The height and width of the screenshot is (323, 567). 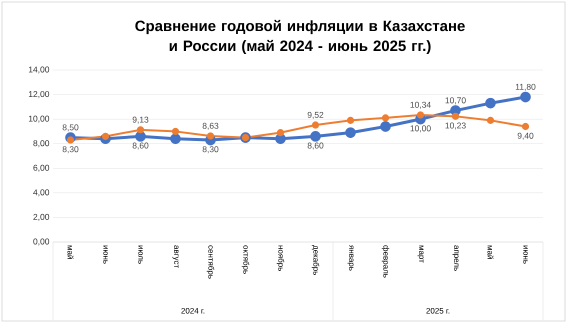 I want to click on y-tick-label: 8,00, so click(x=41, y=144).